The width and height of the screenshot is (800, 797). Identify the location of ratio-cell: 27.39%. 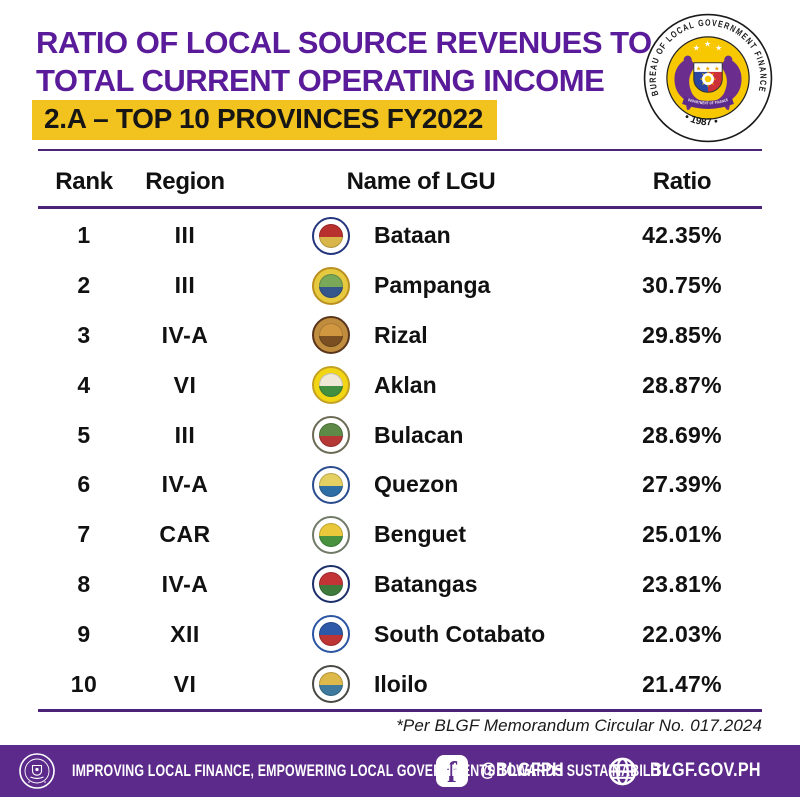
(682, 484).